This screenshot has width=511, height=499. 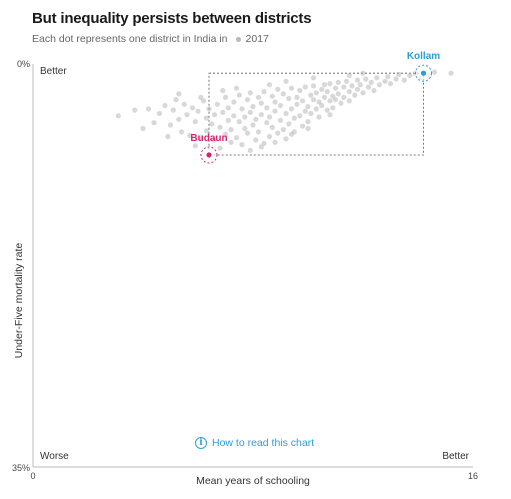 What do you see at coordinates (19, 301) in the screenshot?
I see `y-axis-label: Under-Five mortality rate` at bounding box center [19, 301].